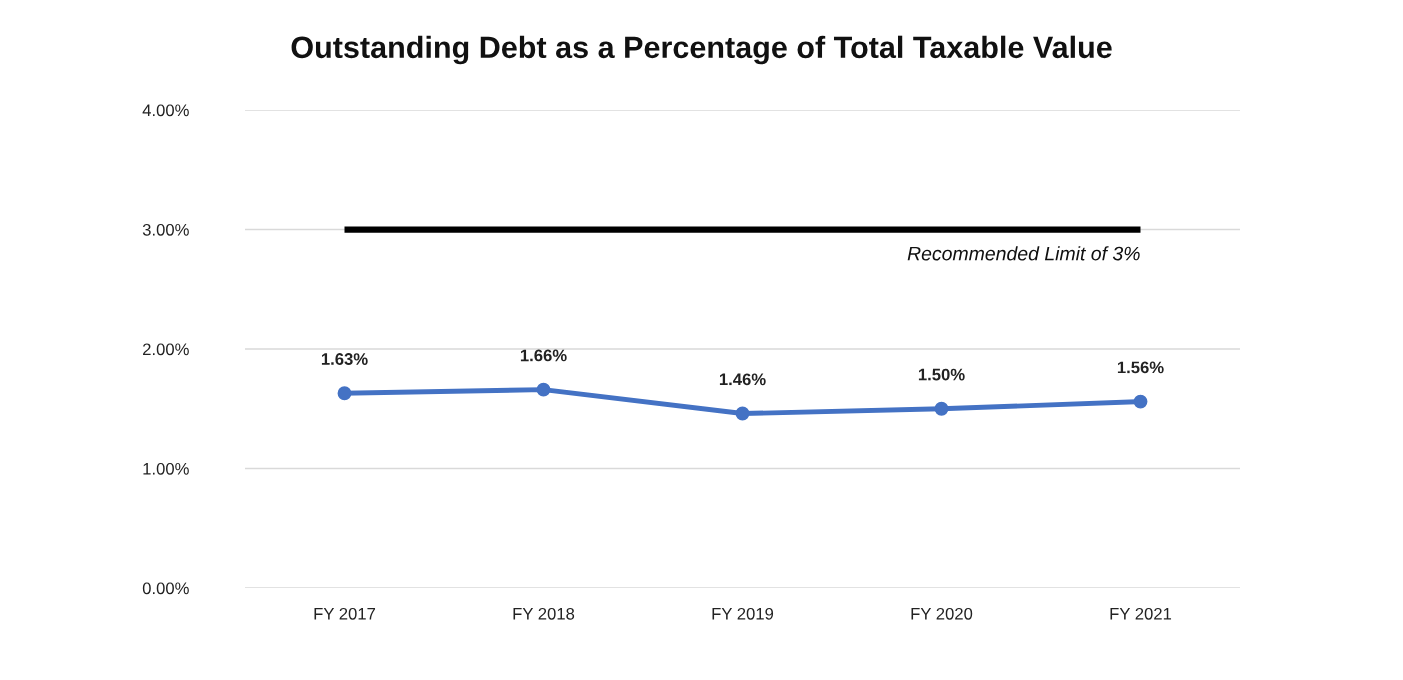 The width and height of the screenshot is (1403, 680). What do you see at coordinates (166, 349) in the screenshot?
I see `y-tick-label: 2.00%` at bounding box center [166, 349].